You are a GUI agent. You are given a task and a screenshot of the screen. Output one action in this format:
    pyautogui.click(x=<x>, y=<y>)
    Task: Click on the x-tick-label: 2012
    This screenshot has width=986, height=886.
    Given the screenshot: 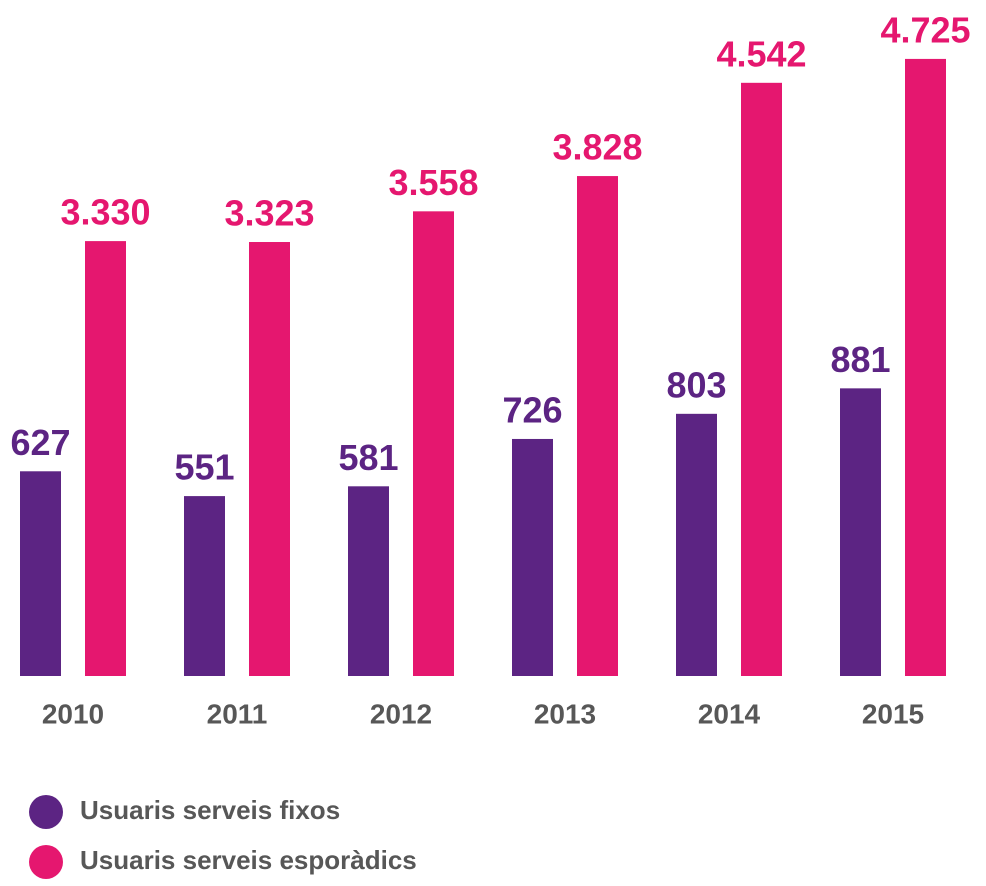 What is the action you would take?
    pyautogui.click(x=401, y=713)
    